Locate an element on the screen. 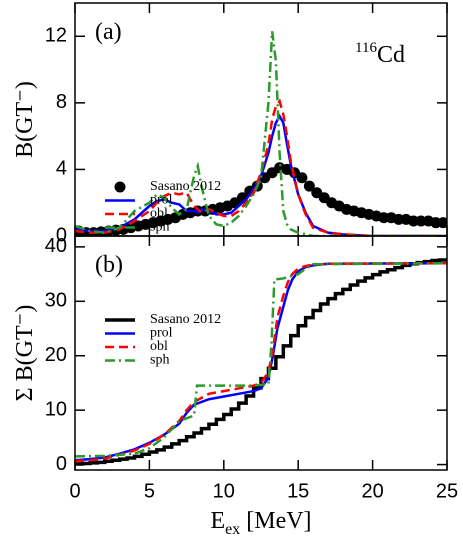 The width and height of the screenshot is (463, 541). y-axis-label: Σ B(GT⁻) is located at coordinates (25, 353).